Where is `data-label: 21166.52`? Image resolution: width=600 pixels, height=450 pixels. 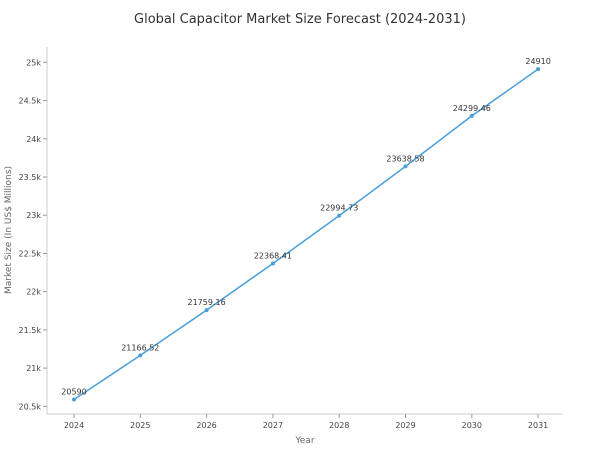 data-label: 21166.52 is located at coordinates (140, 347).